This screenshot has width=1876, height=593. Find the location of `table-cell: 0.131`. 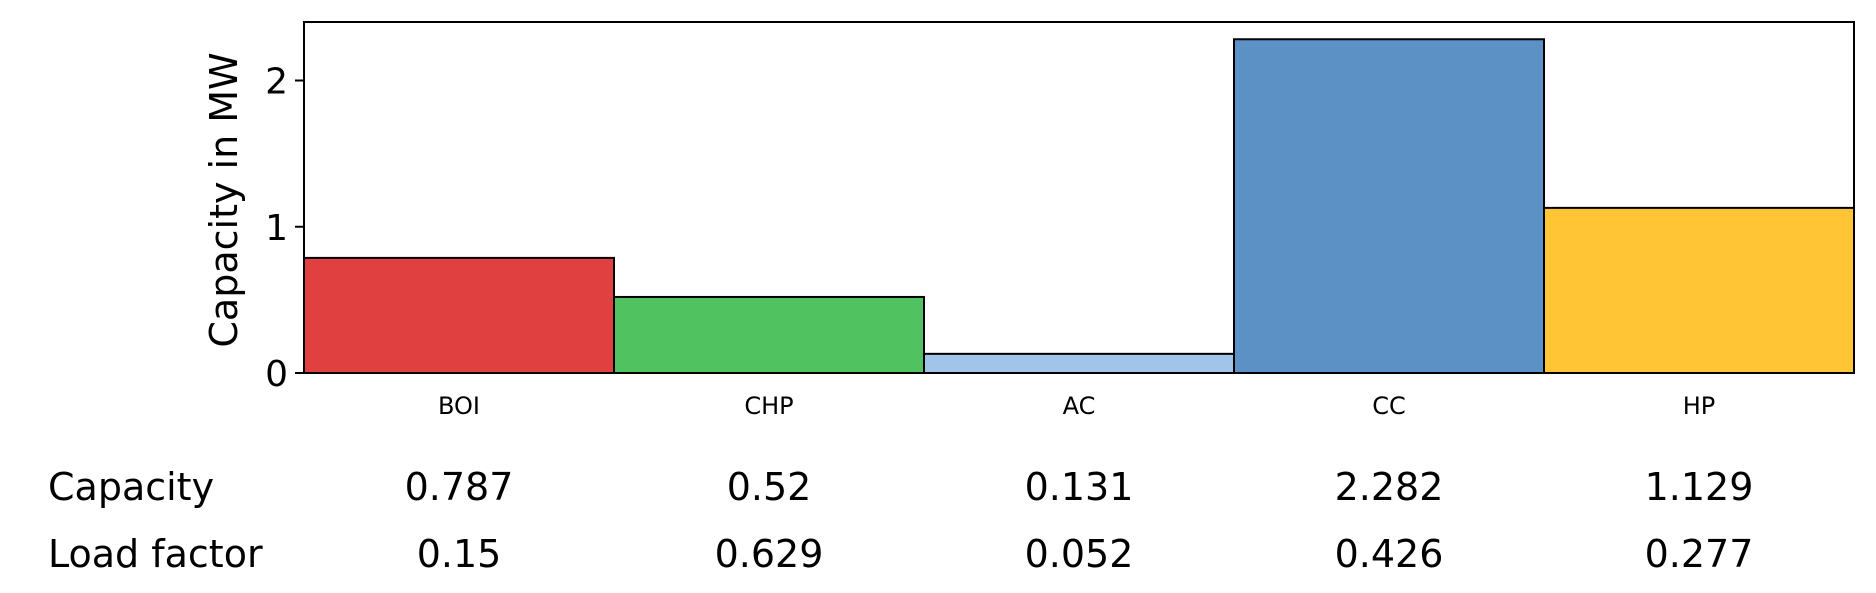

table-cell: 0.131 is located at coordinates (1079, 487).